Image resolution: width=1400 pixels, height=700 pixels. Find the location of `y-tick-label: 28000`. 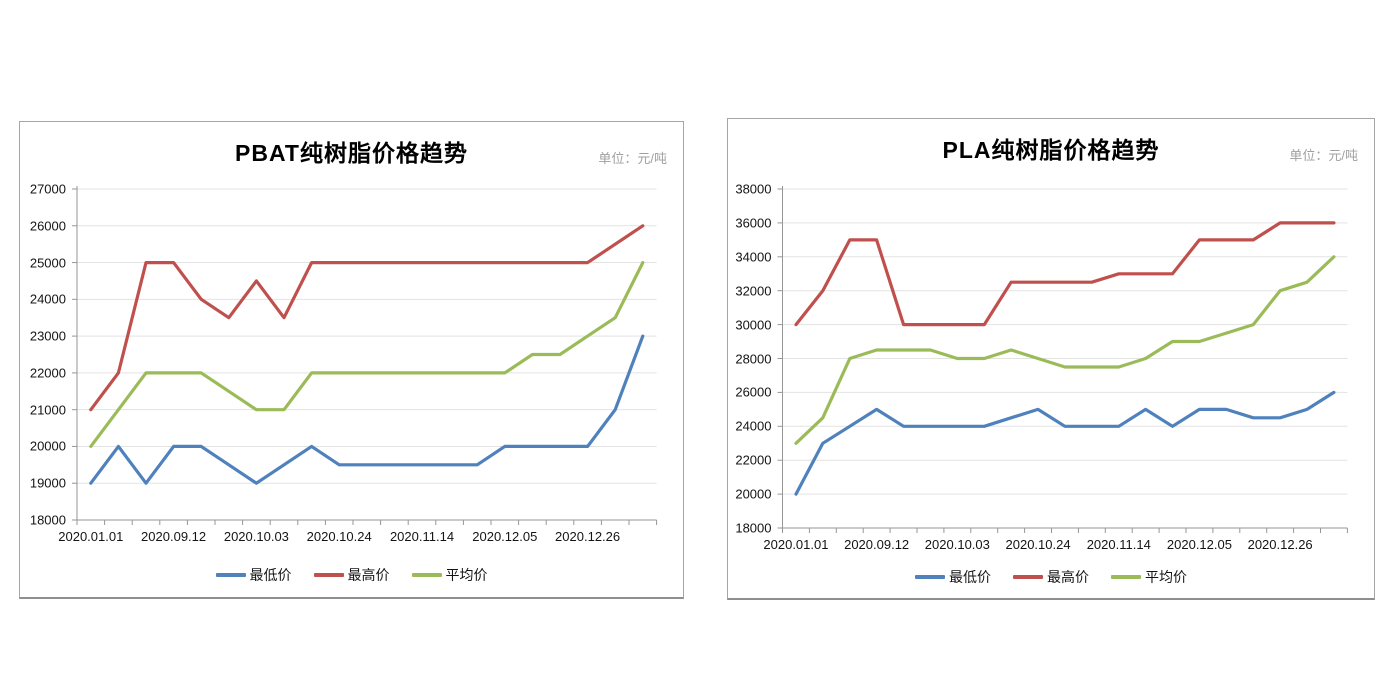

y-tick-label: 28000 is located at coordinates (753, 358).